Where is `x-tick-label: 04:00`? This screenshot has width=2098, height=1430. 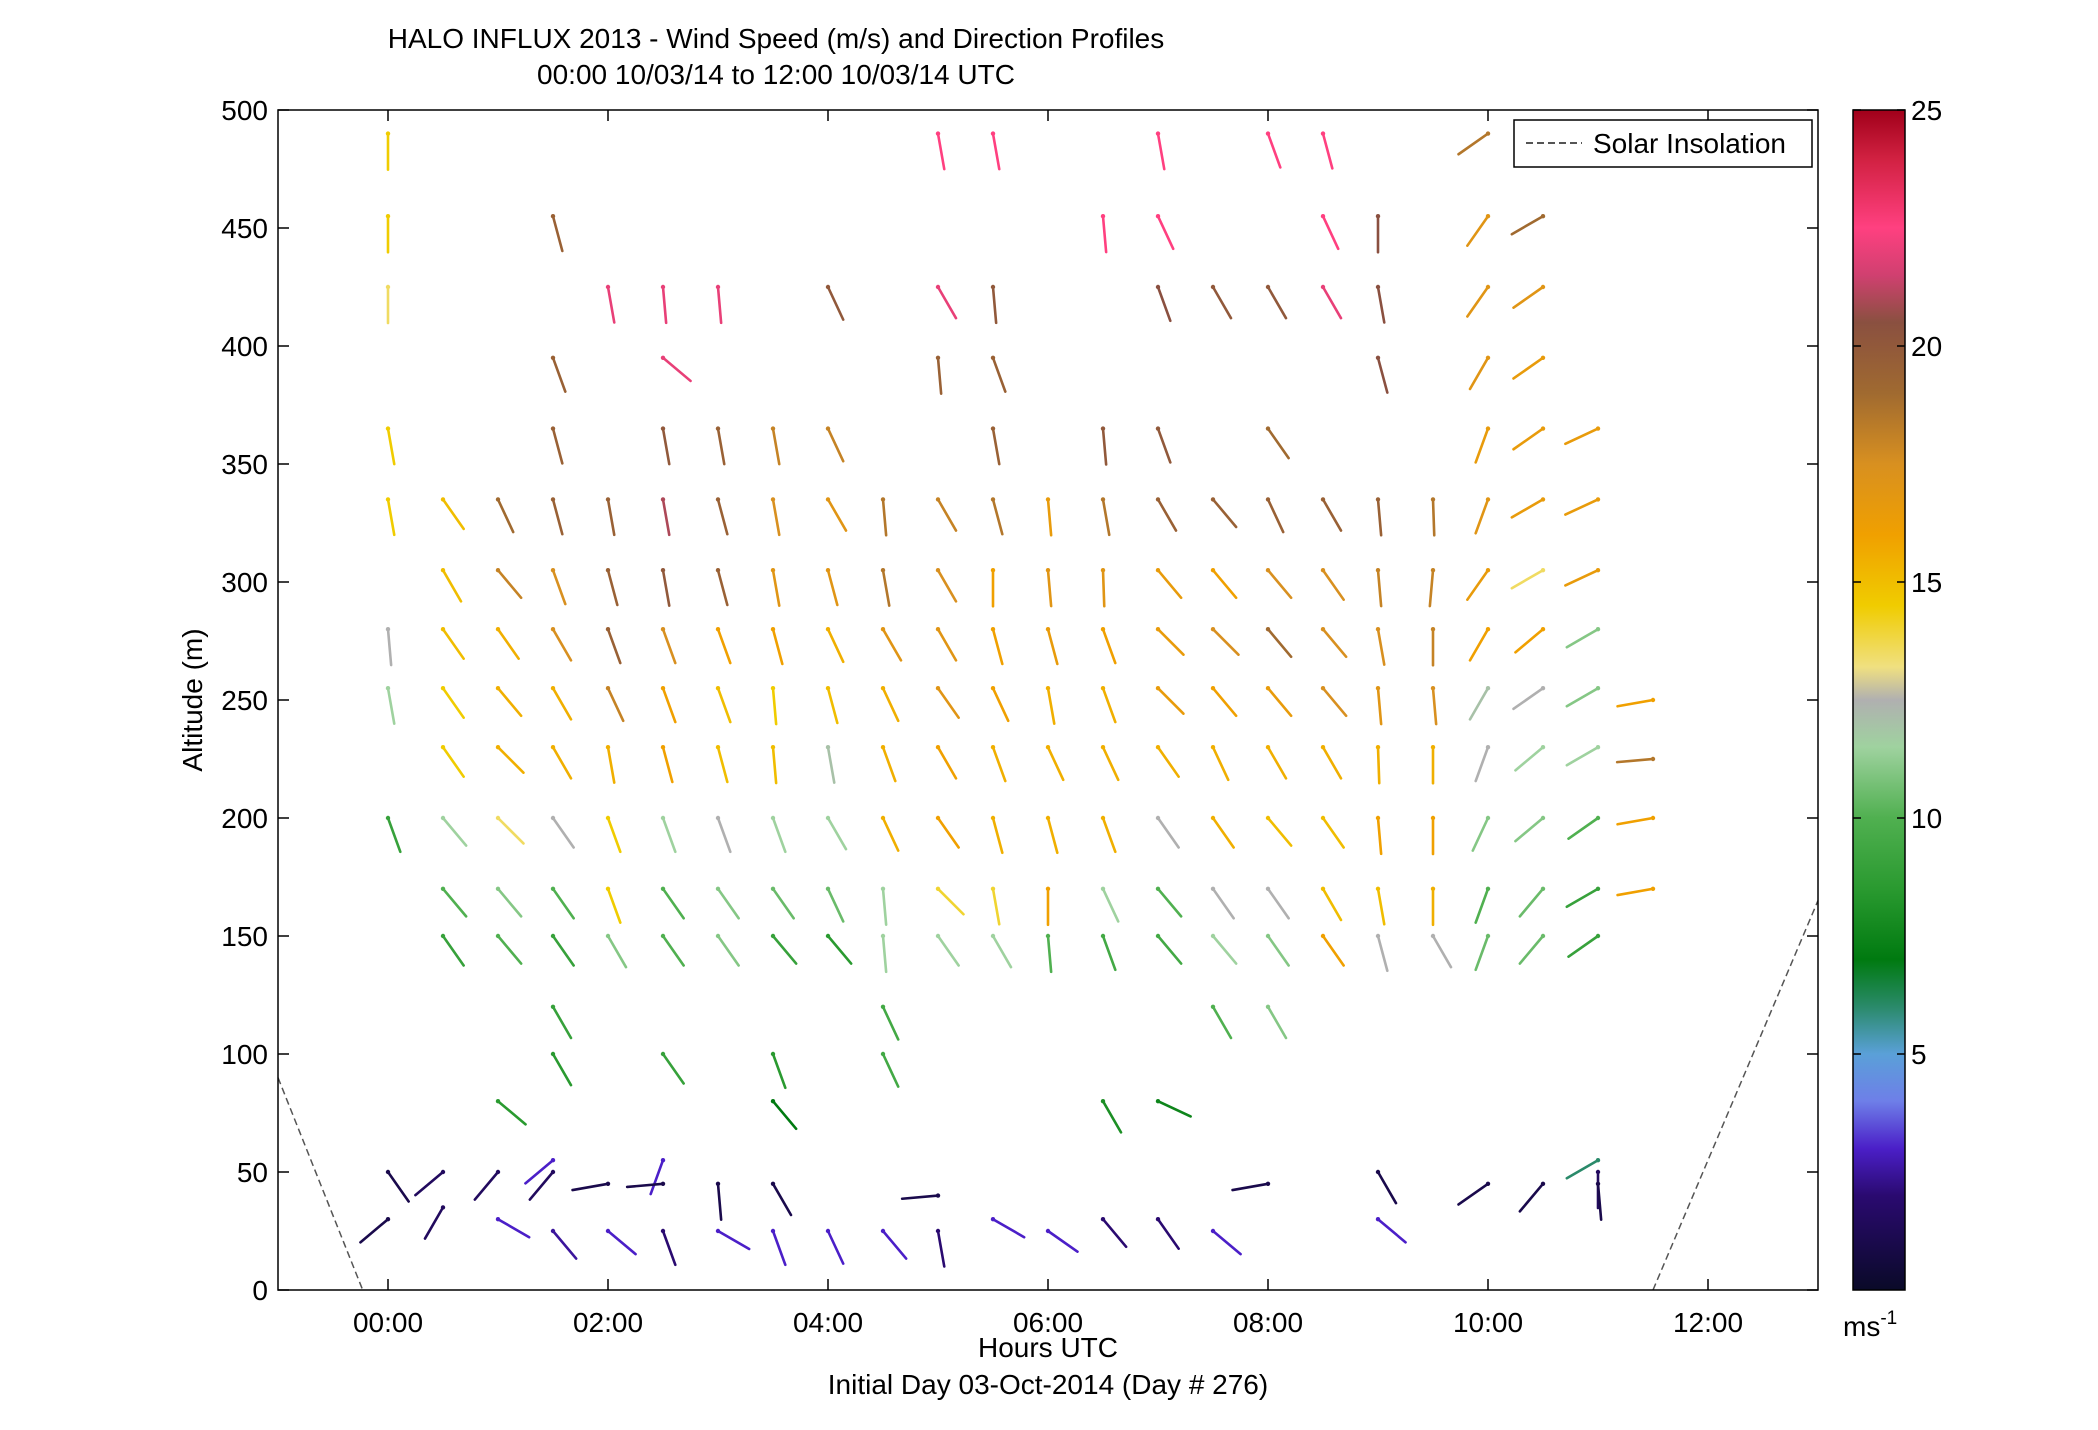 x-tick-label: 04:00 is located at coordinates (828, 1322).